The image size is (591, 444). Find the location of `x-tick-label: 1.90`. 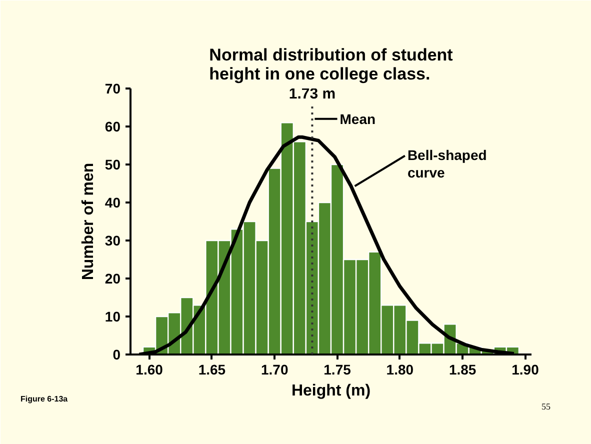

x-tick-label: 1.90 is located at coordinates (526, 370).